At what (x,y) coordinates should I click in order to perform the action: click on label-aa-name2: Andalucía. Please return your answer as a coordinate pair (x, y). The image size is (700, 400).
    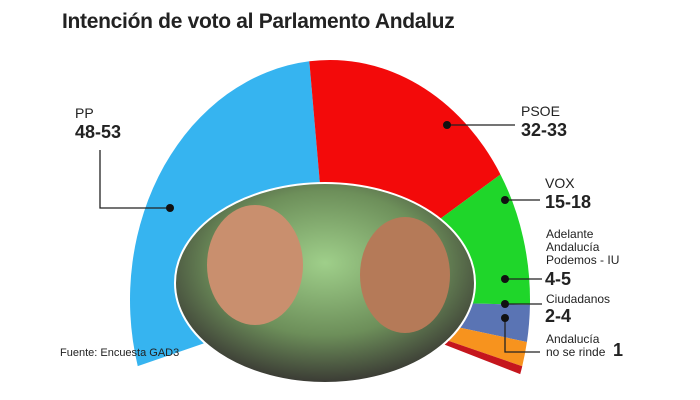
    Looking at the image, I should click on (573, 247).